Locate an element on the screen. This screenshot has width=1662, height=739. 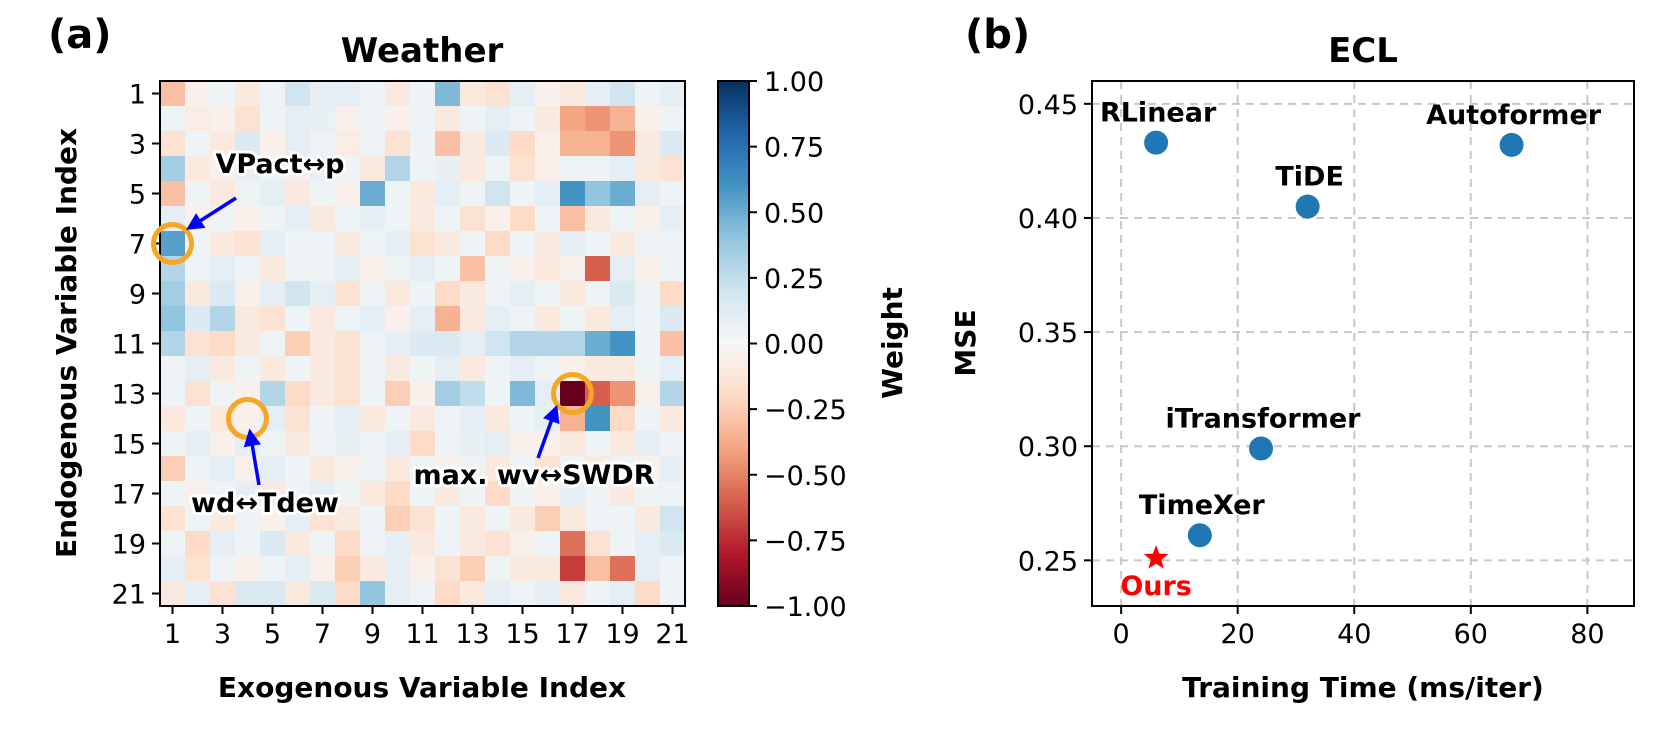
y-tick-label: 13 is located at coordinates (129, 395).